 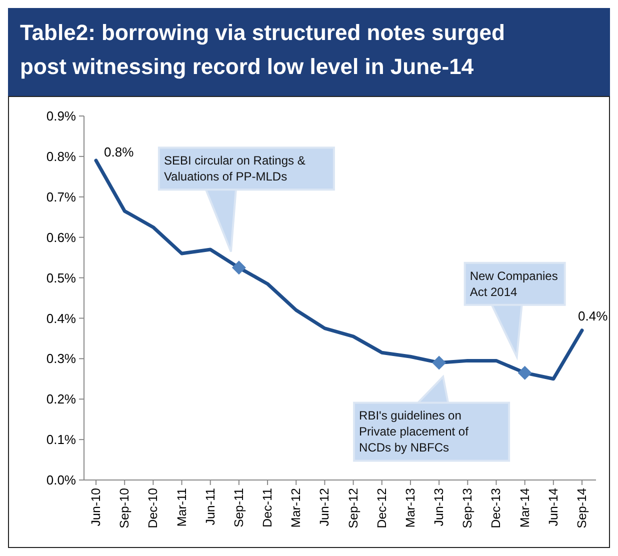 What do you see at coordinates (439, 507) in the screenshot?
I see `x-tick-label: Jun-13` at bounding box center [439, 507].